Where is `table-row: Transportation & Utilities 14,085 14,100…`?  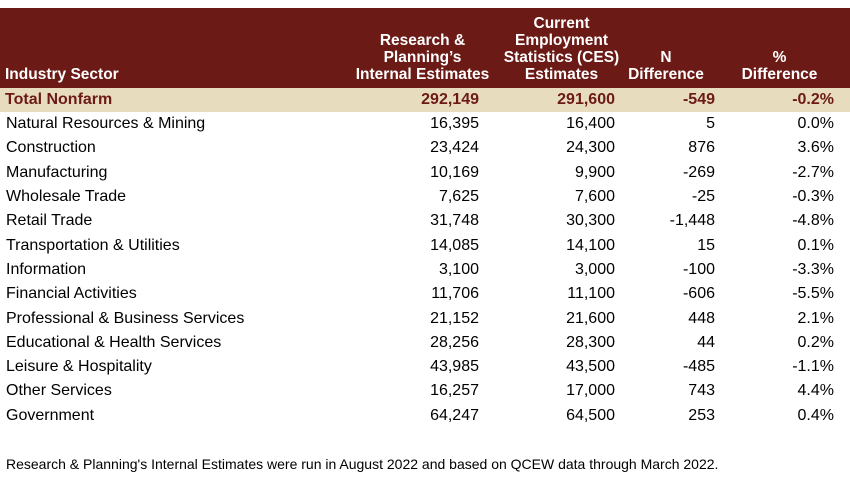 table-row: Transportation & Utilities 14,085 14,100… is located at coordinates (425, 245).